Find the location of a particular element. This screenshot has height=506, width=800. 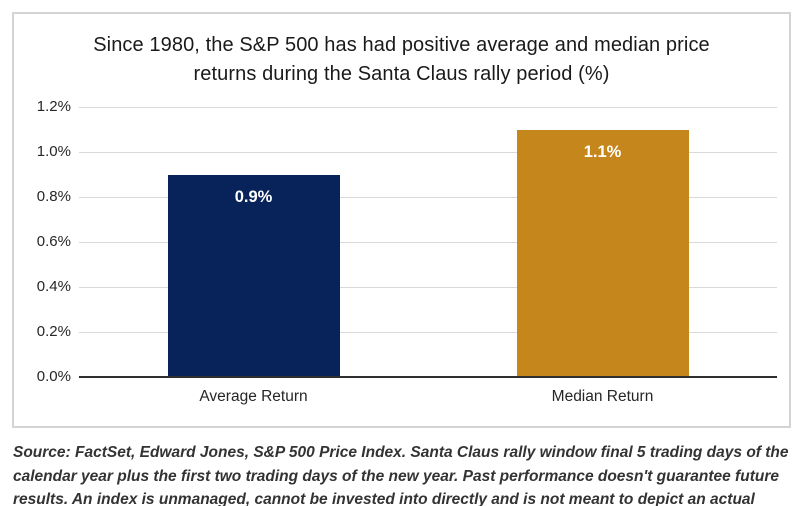

y-tick-label: 0.2% is located at coordinates (53, 331).